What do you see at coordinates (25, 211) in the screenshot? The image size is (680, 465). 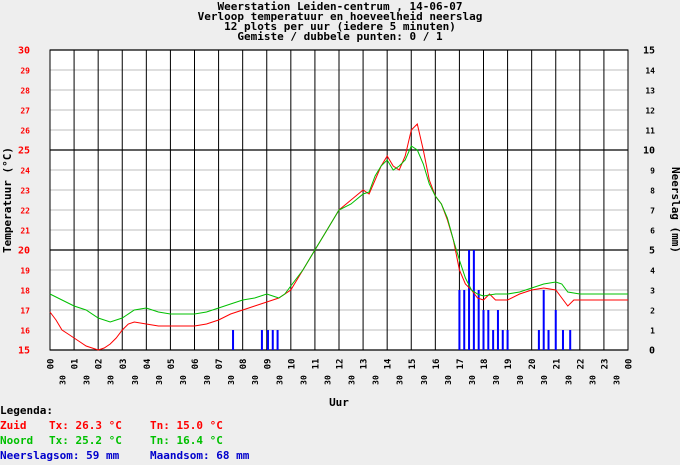 I see `y-tick-label: 22` at bounding box center [25, 211].